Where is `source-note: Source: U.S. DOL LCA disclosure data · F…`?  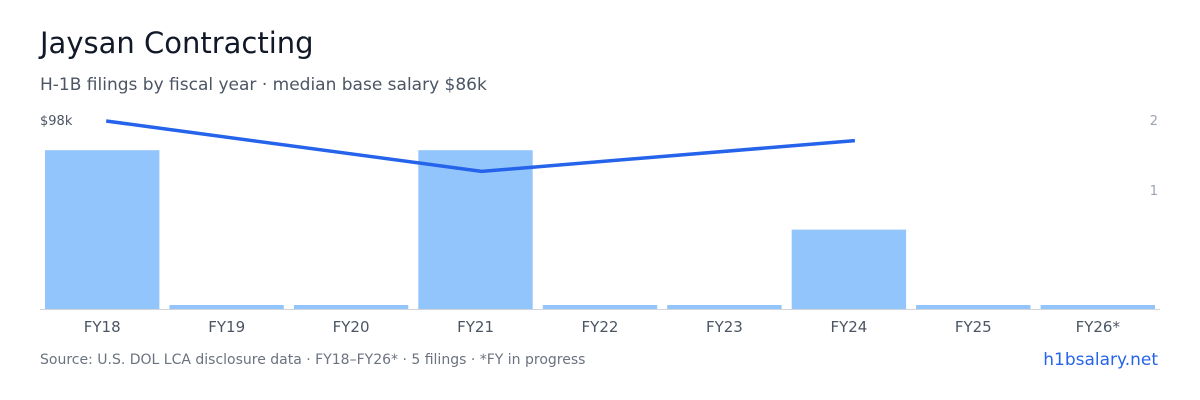 source-note: Source: U.S. DOL LCA disclosure data · F… is located at coordinates (313, 360).